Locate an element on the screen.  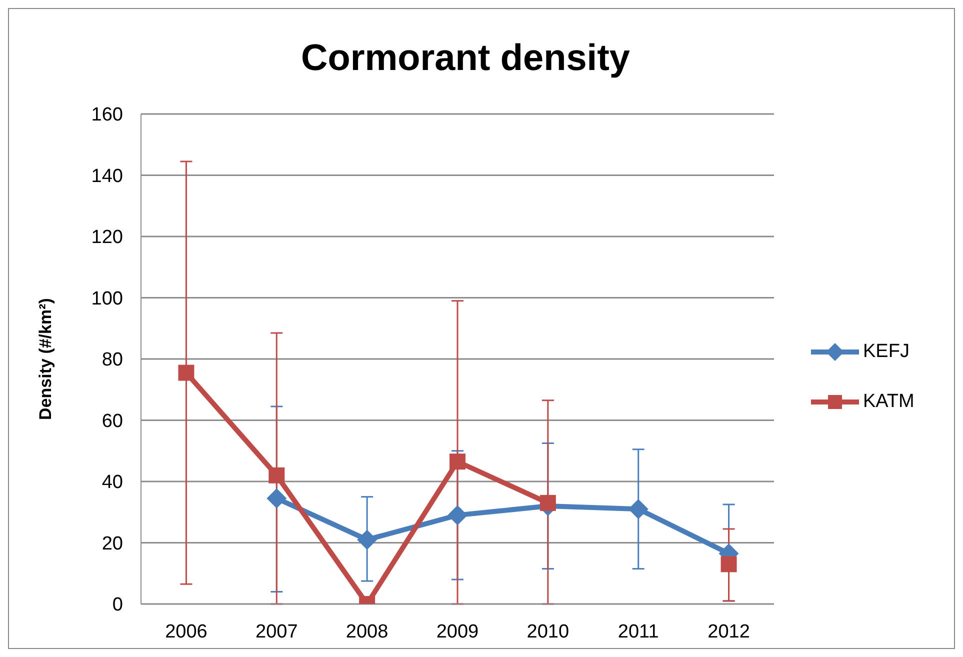
x-tick-label: 2006 is located at coordinates (186, 631).